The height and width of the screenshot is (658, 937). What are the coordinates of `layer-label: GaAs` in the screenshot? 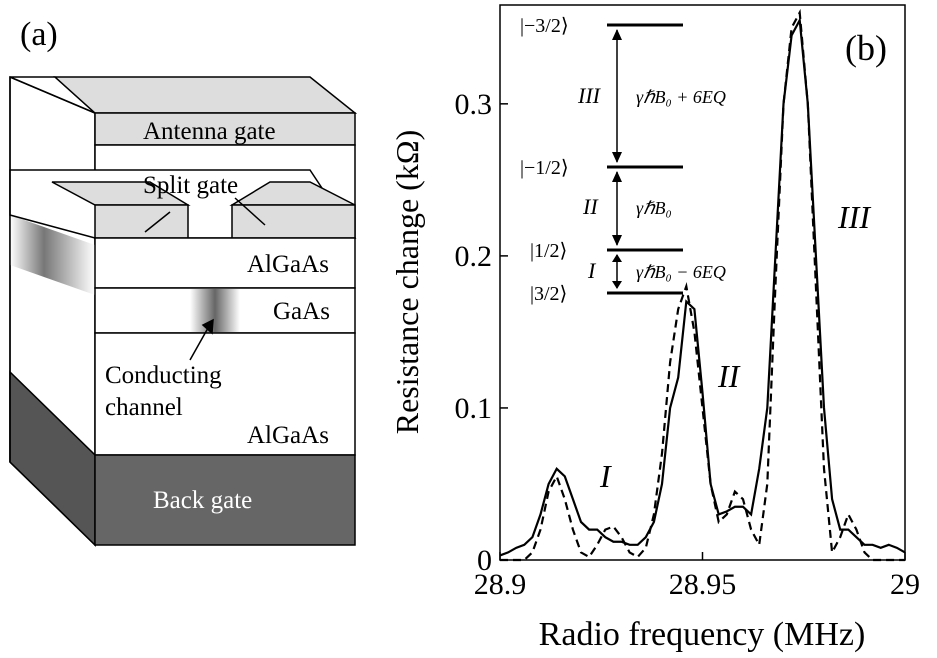 It's located at (301, 311).